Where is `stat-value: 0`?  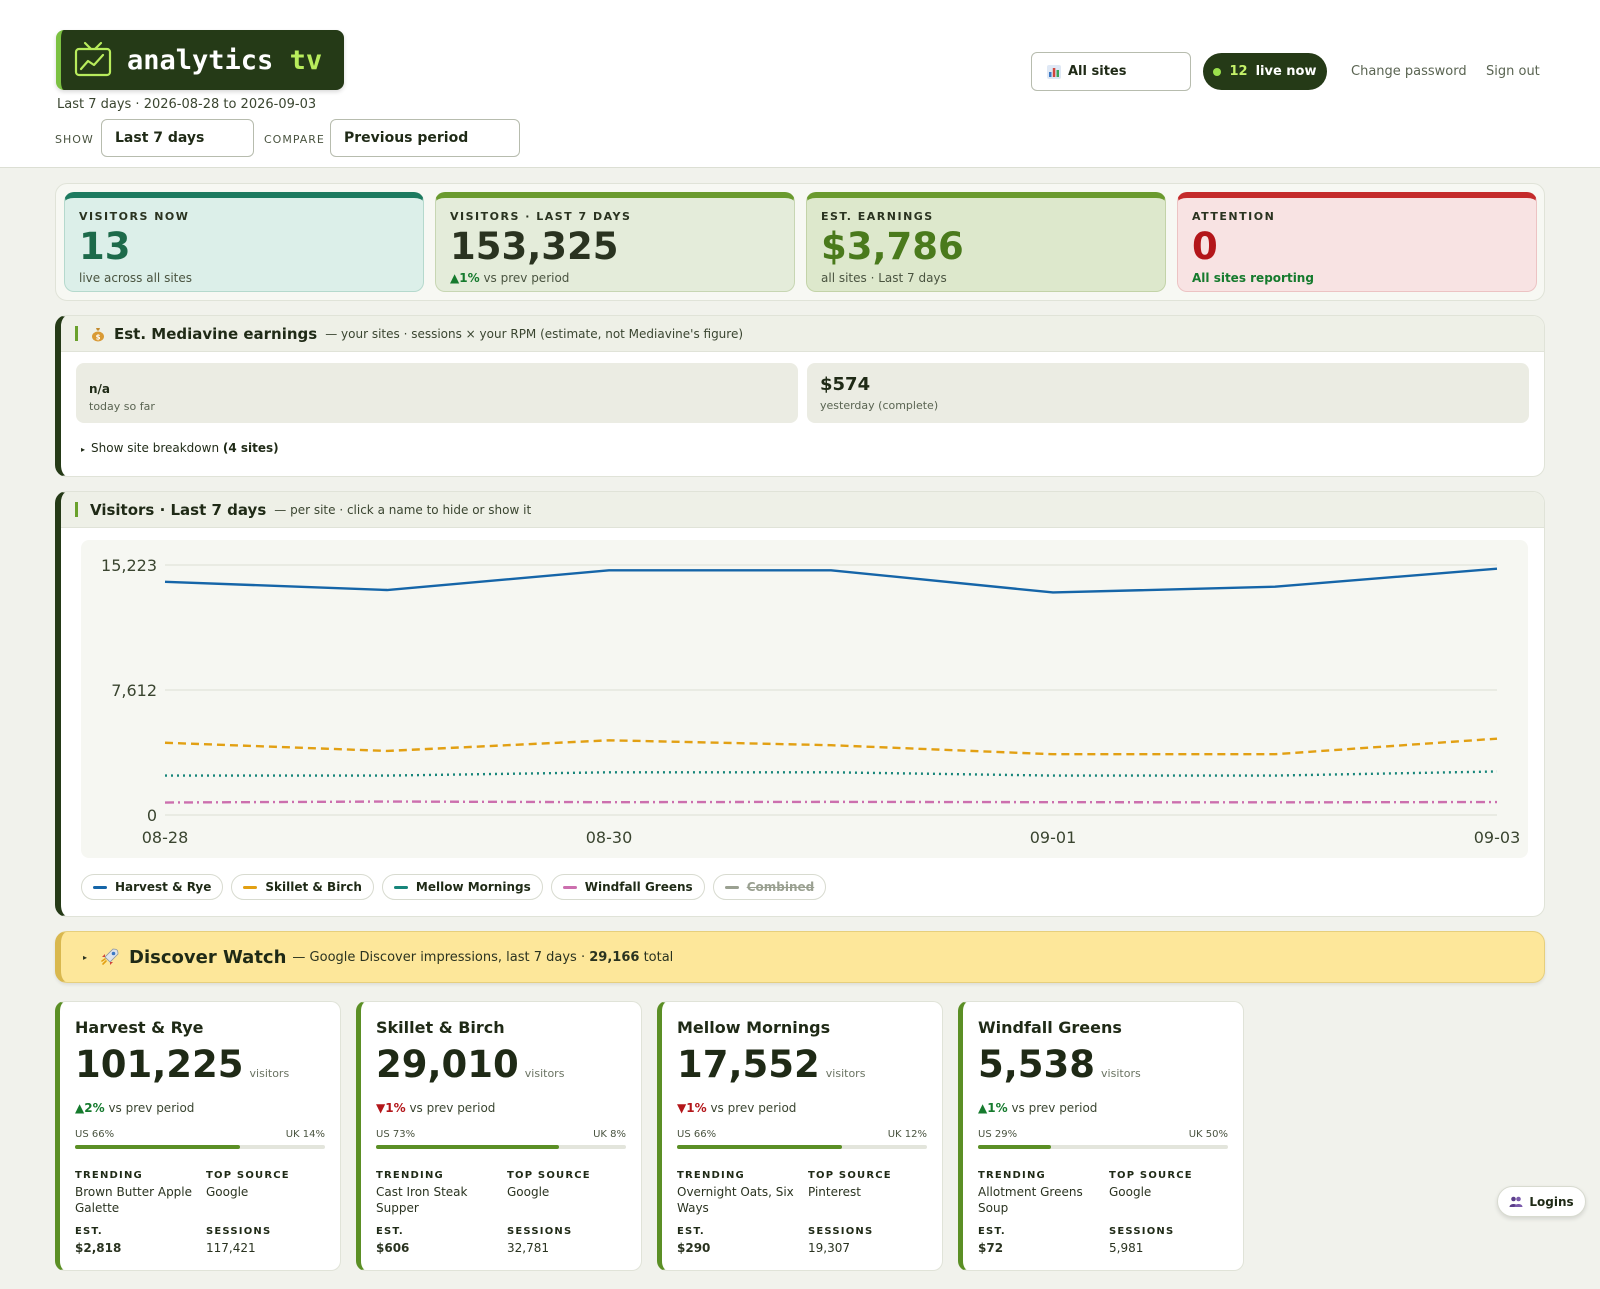
stat-value: 0 is located at coordinates (1205, 246).